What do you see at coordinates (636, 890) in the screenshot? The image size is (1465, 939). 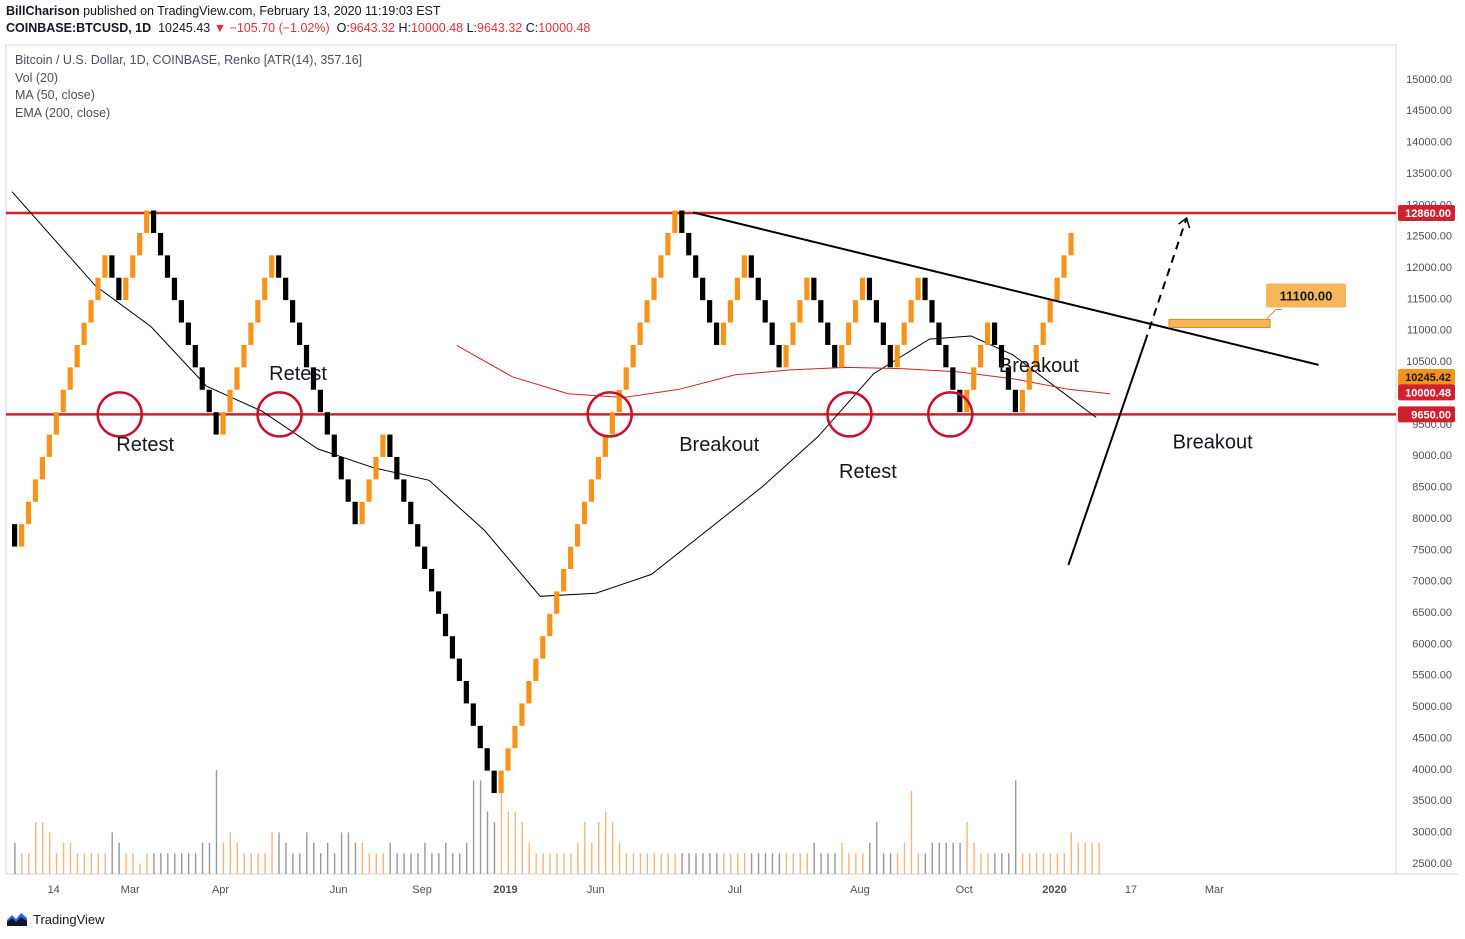 I see `time-axis: 14 Mar Apr Jun Sep 2019 Jun Jul Aug Oct 2020 17 Mar` at bounding box center [636, 890].